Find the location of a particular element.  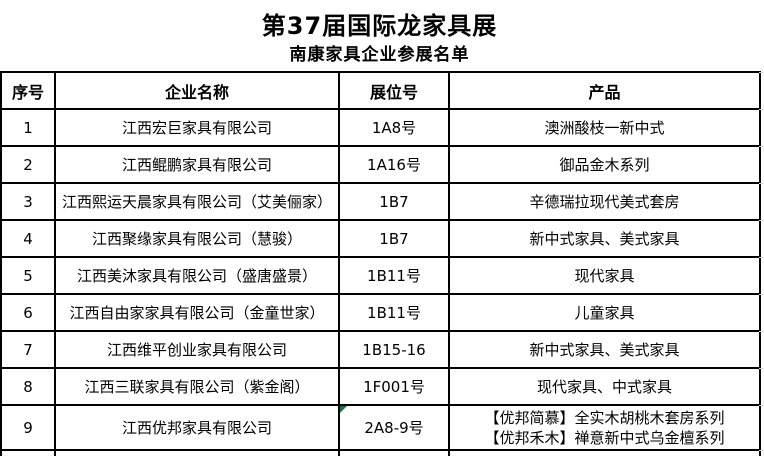

cell-product: 澳洲酸枝一新中式 is located at coordinates (604, 127).